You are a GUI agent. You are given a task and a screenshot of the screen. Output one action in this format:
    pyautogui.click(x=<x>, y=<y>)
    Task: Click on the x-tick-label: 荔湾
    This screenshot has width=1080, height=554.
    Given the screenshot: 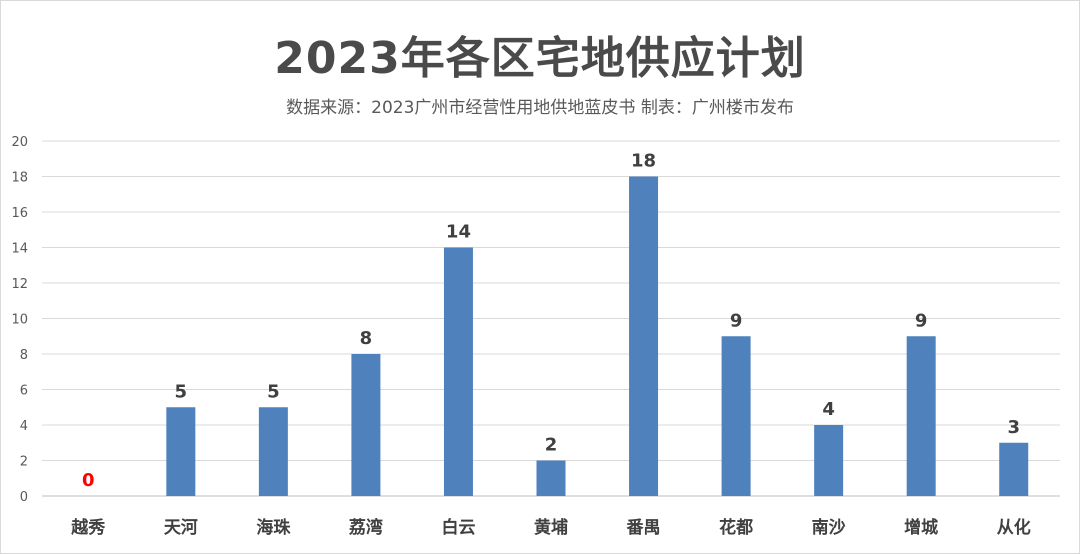 What is the action you would take?
    pyautogui.click(x=365, y=527)
    